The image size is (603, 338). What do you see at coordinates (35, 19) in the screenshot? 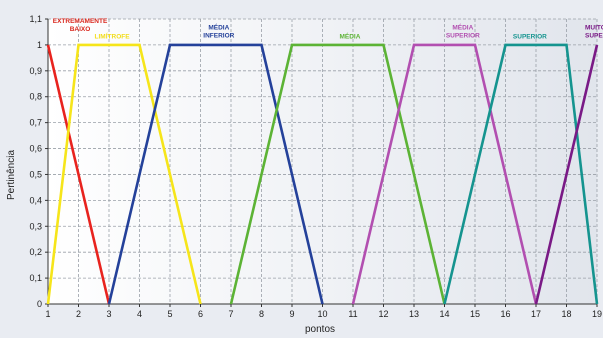
I see `y-tick-label: 1,1` at bounding box center [35, 19].